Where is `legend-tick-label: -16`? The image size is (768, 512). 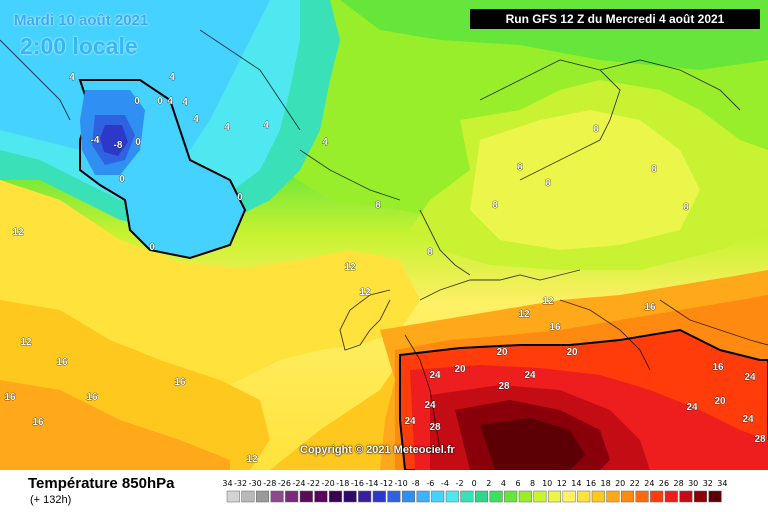 legend-tick-label: -16 is located at coordinates (357, 483).